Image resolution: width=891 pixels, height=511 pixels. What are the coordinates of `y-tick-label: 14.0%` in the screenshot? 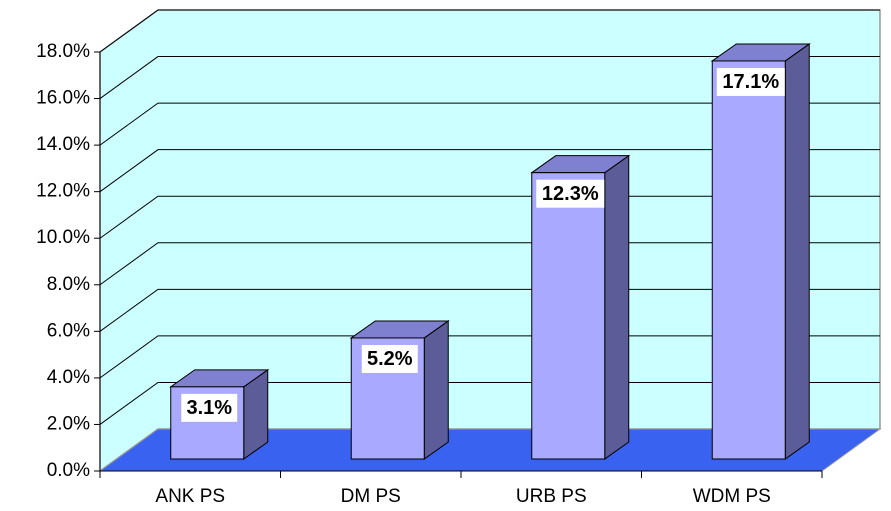 It's located at (63, 144).